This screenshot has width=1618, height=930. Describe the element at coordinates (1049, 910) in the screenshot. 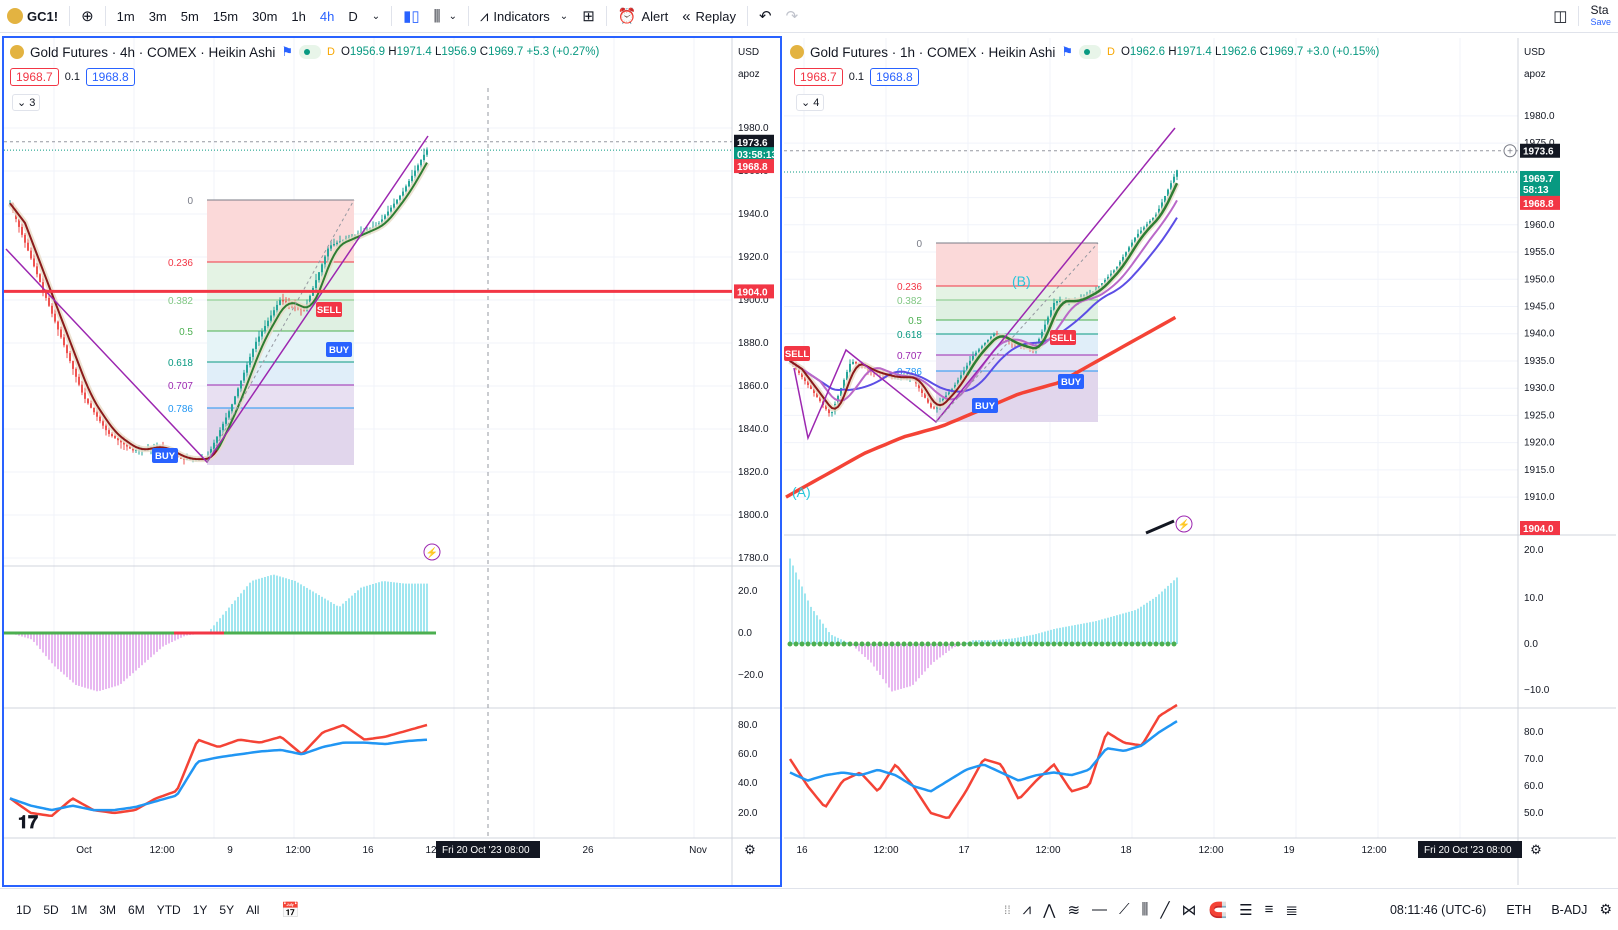

I see `abcd-tool-icon: ⋀` at that location.